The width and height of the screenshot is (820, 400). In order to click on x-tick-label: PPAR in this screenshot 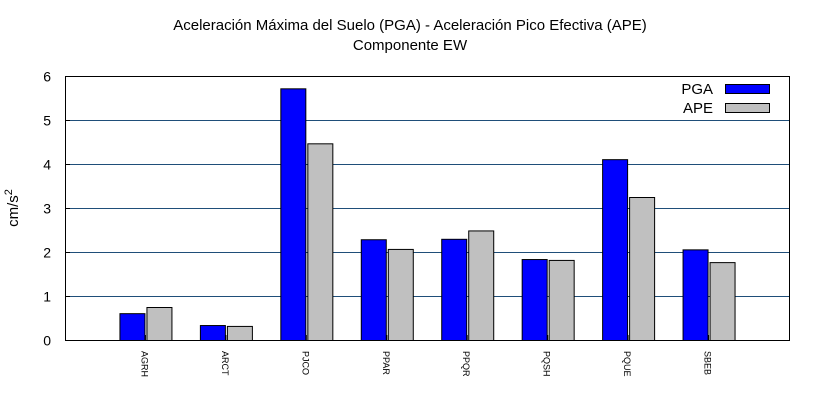, I will do `click(386, 363)`.